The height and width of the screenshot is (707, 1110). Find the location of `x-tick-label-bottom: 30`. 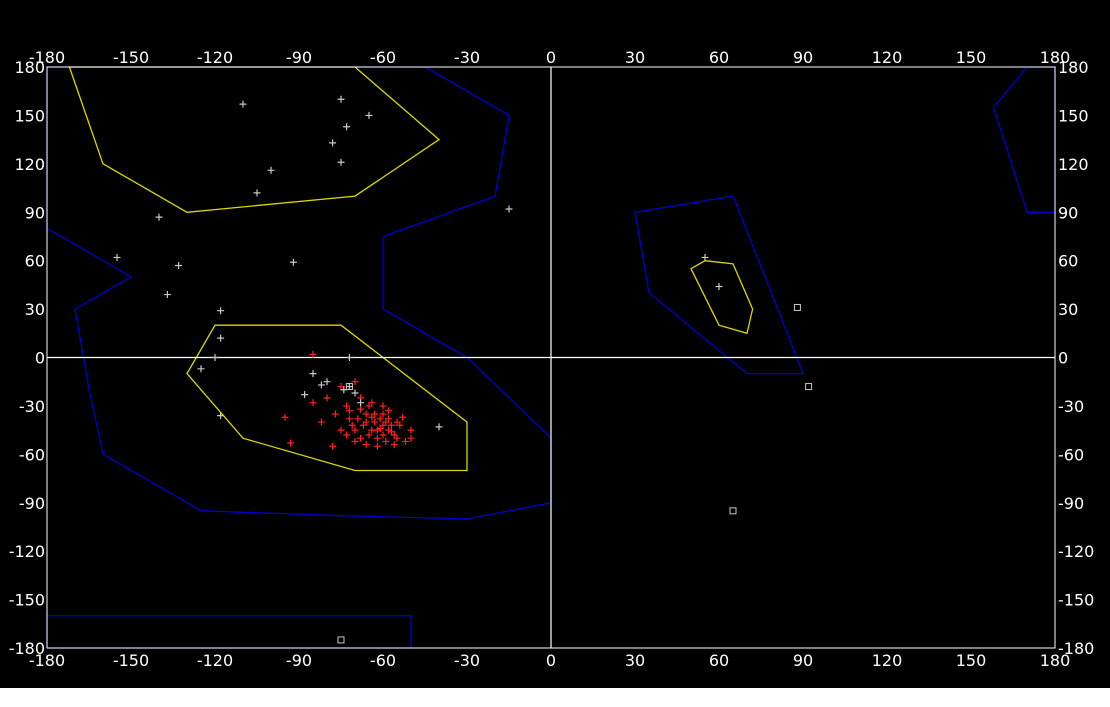

x-tick-label-bottom: 30 is located at coordinates (635, 660).